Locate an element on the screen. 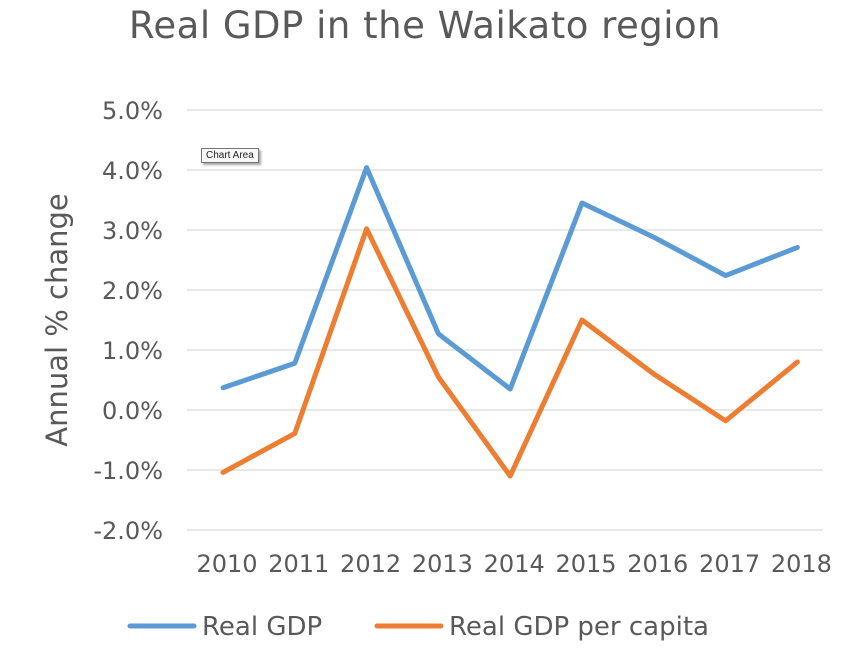 The width and height of the screenshot is (850, 662). x-tick-label: 2015 is located at coordinates (585, 564).